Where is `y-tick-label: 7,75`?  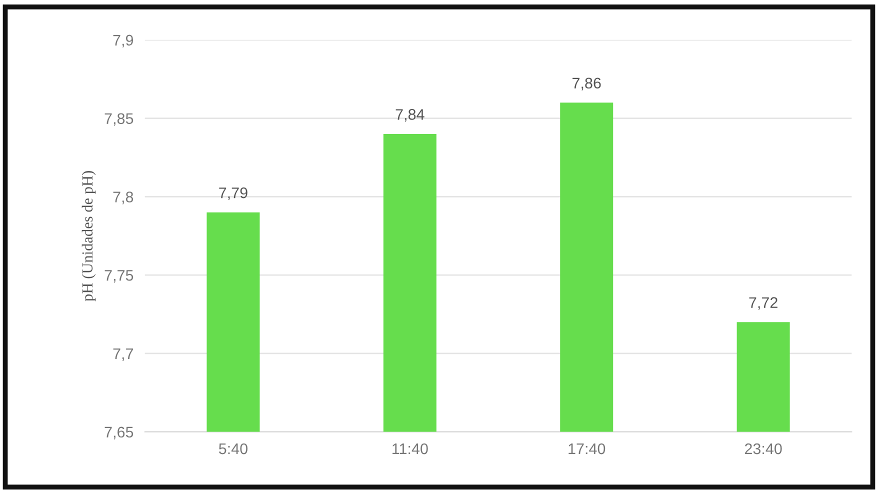
y-tick-label: 7,75 is located at coordinates (119, 276).